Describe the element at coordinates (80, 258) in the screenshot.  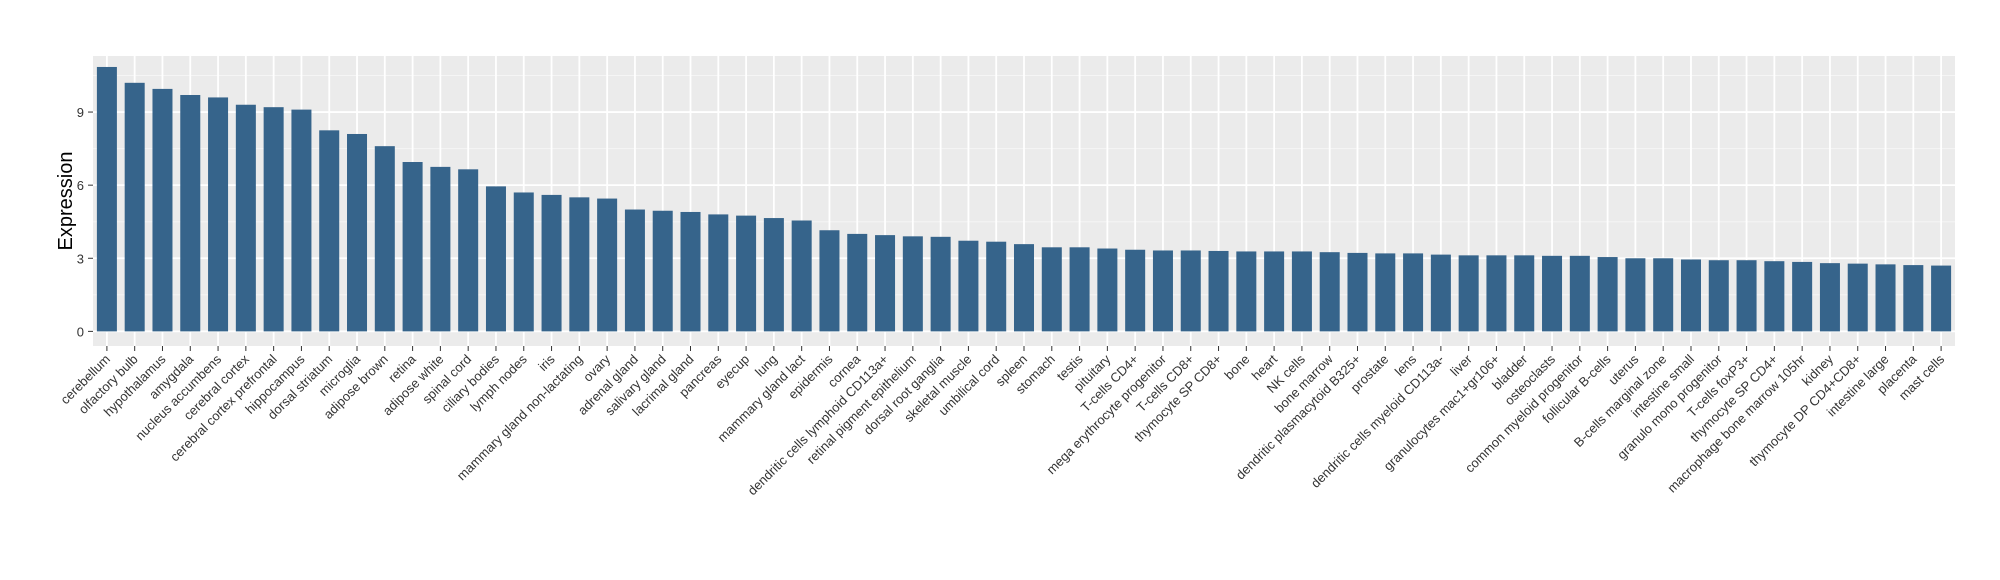
I see `y-tick-label: 3` at that location.